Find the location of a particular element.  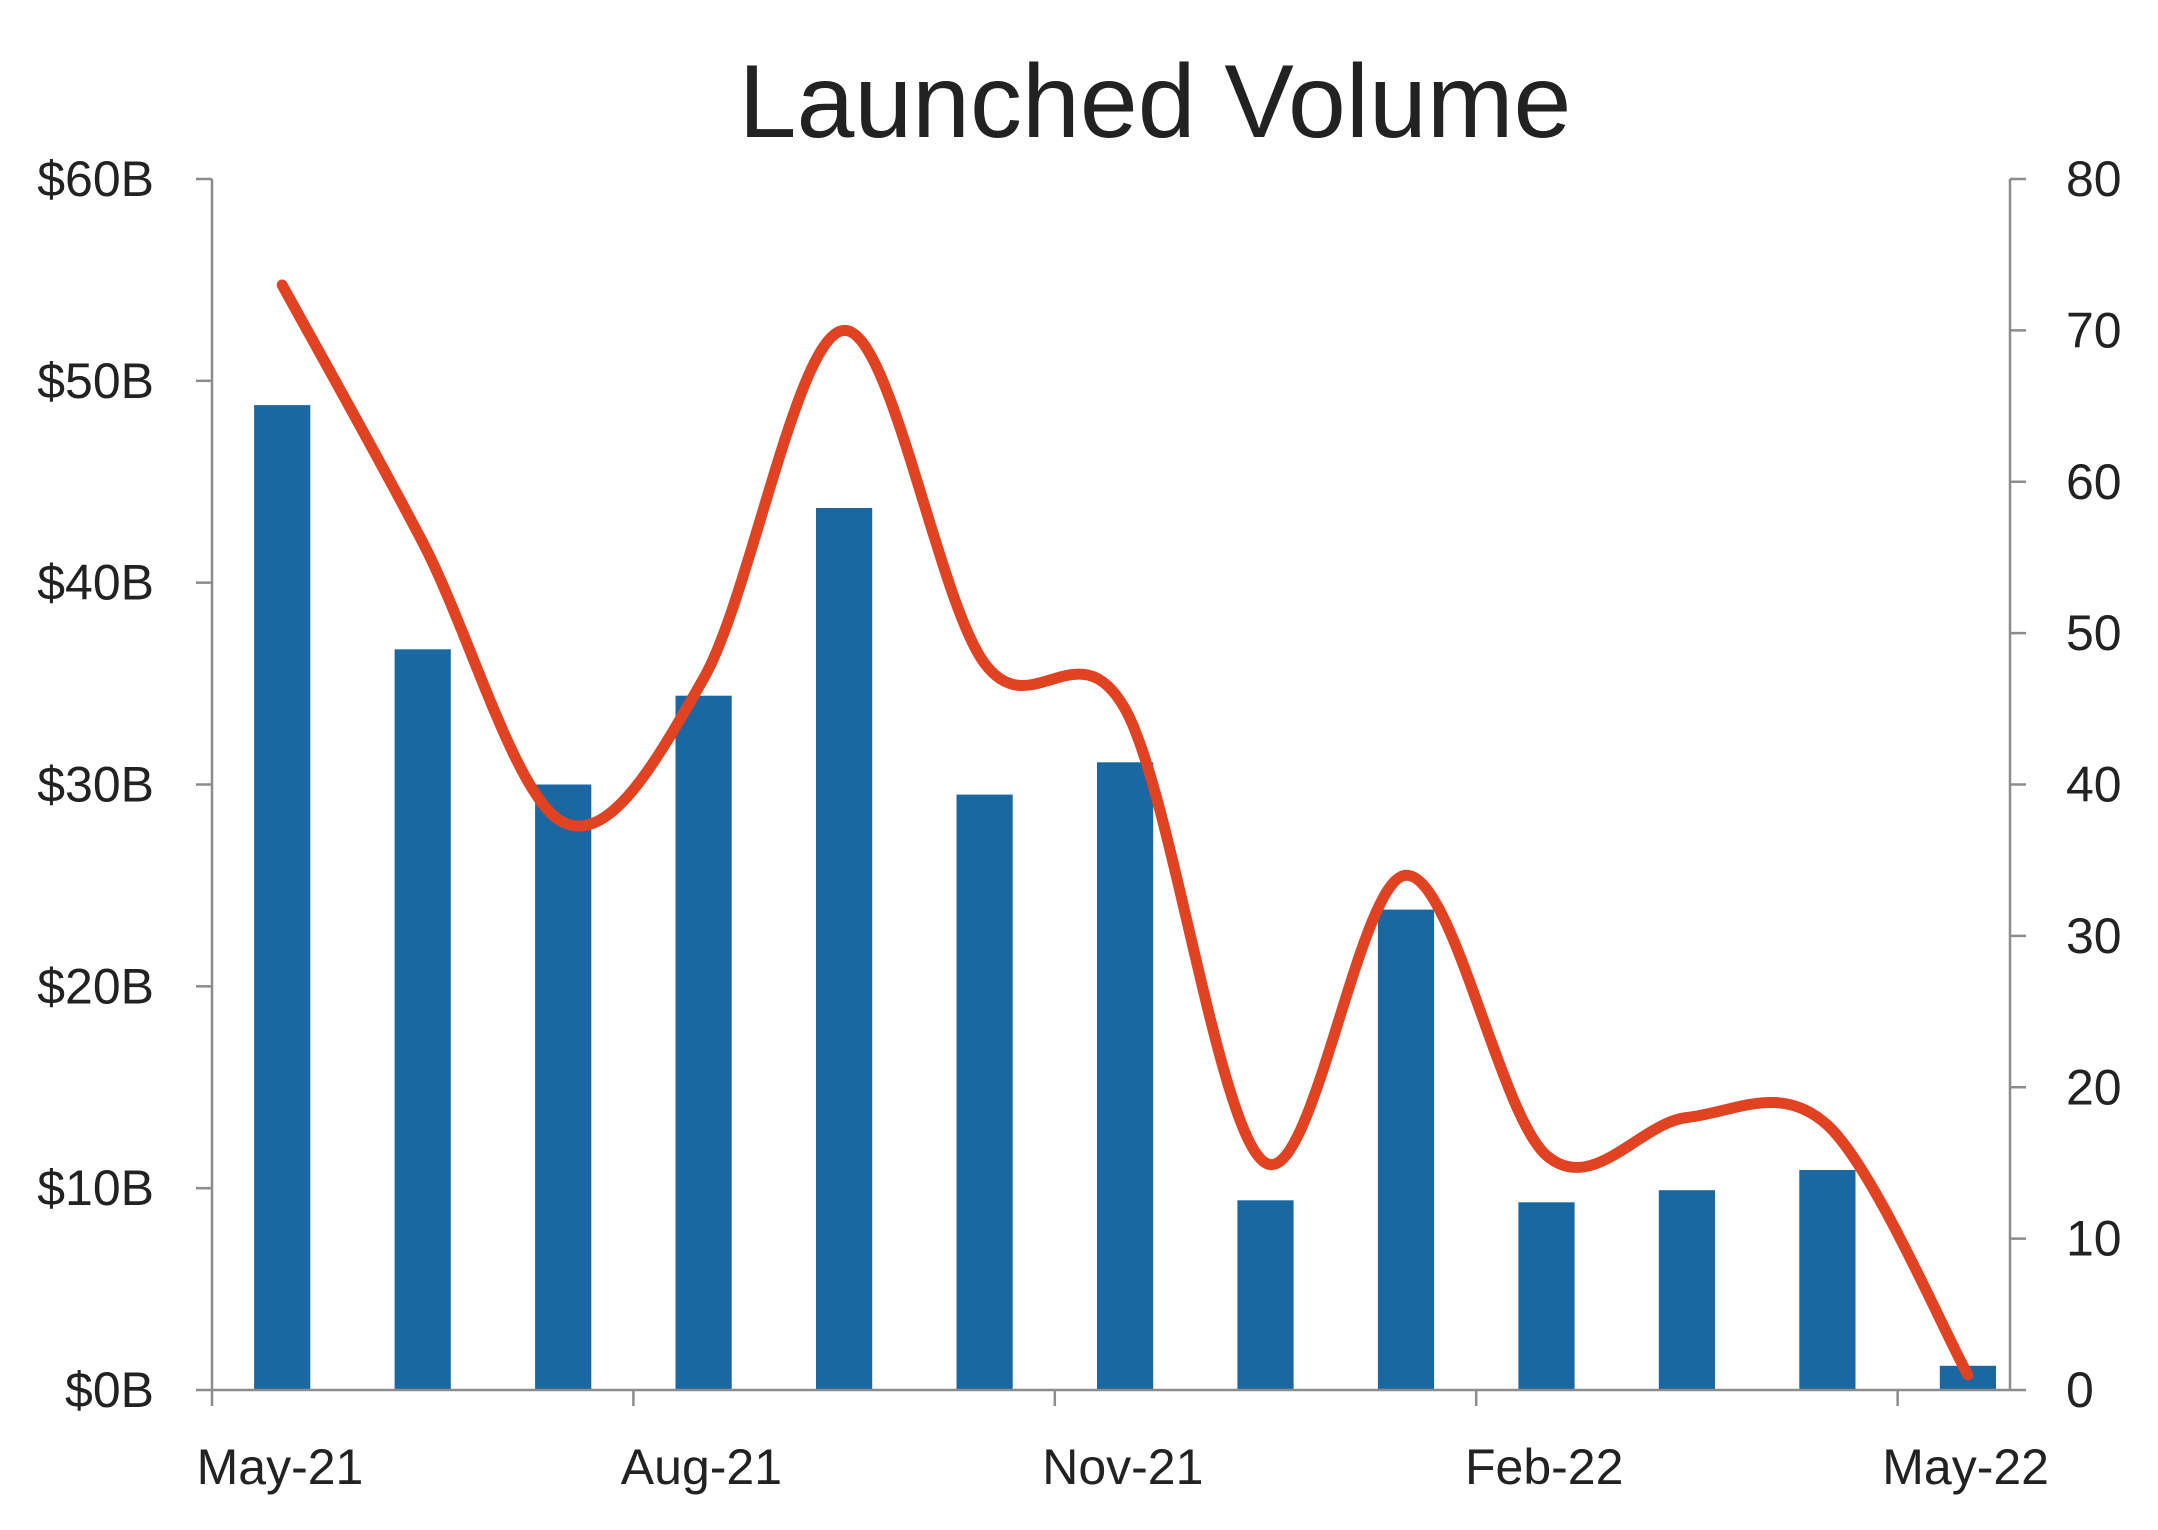

chart-title: Launched Volume is located at coordinates (1155, 102).